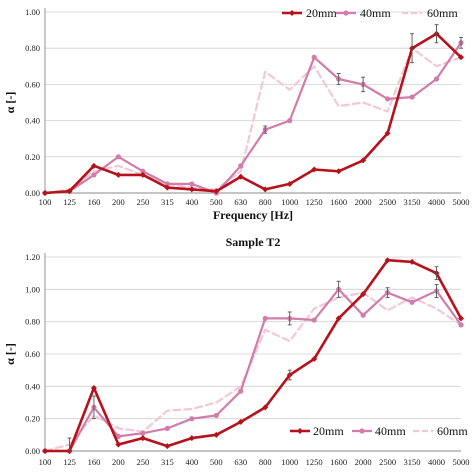 This screenshot has height=474, width=474. What do you see at coordinates (32, 257) in the screenshot?
I see `y-tick-label: 1.20` at bounding box center [32, 257].